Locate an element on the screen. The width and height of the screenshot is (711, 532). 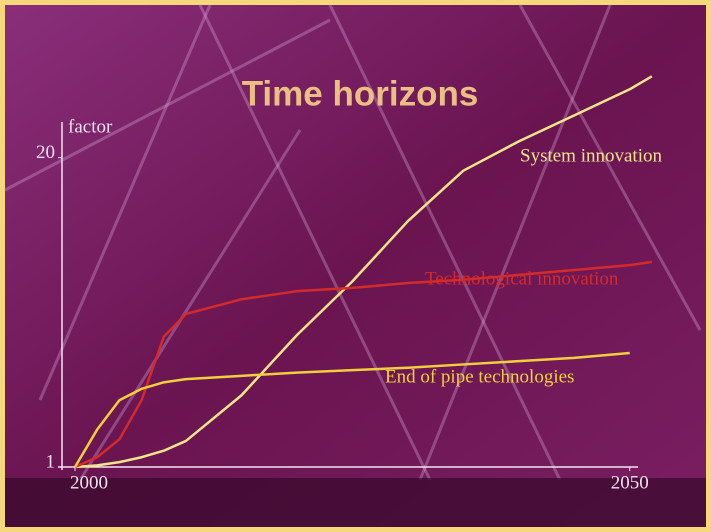
y-axis-label: factor is located at coordinates (90, 126).